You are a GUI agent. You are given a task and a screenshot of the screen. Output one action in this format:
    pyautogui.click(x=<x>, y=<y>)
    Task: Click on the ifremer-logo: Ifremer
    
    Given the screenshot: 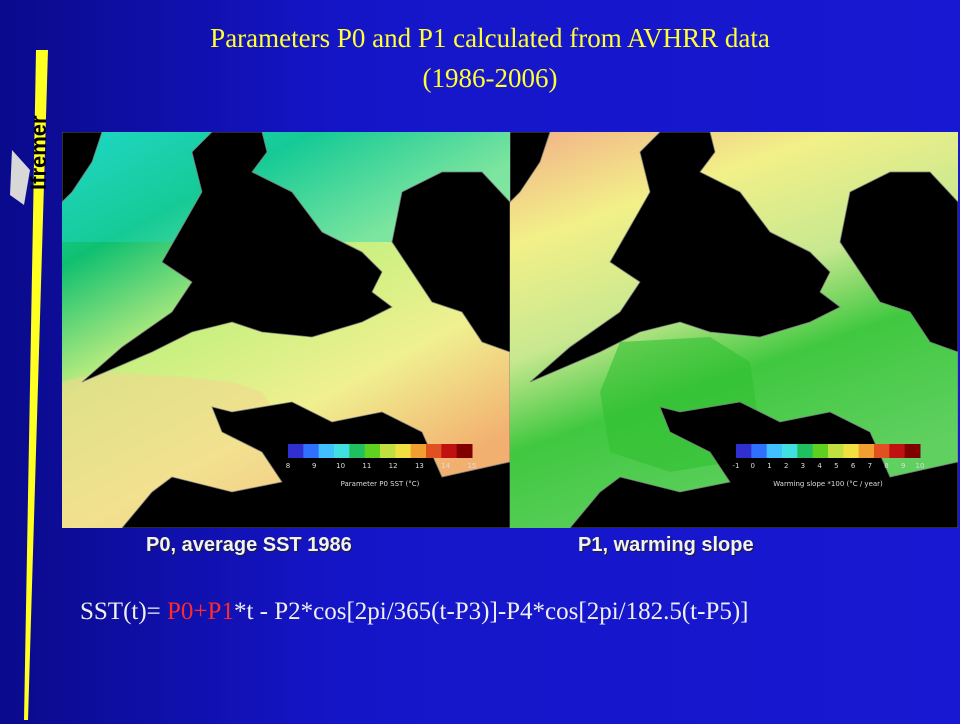 What is the action you would take?
    pyautogui.click(x=25, y=360)
    